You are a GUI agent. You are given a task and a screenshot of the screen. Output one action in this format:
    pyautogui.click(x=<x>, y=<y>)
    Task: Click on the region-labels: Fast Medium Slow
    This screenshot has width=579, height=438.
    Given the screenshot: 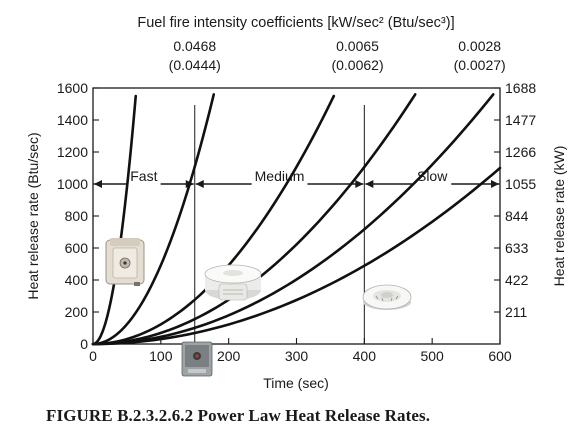 What is the action you would take?
    pyautogui.click(x=289, y=176)
    